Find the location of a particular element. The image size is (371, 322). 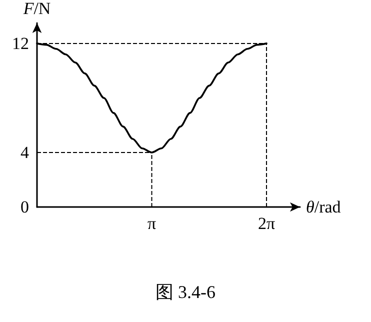

y-tick-label: 0 is located at coordinates (24, 207).